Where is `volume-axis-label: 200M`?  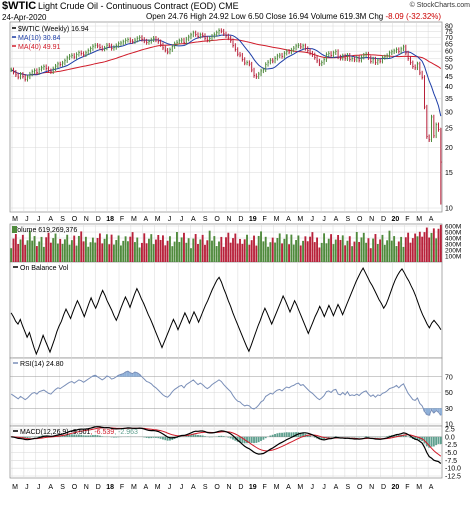
volume-axis-label: 200M is located at coordinates (453, 251).